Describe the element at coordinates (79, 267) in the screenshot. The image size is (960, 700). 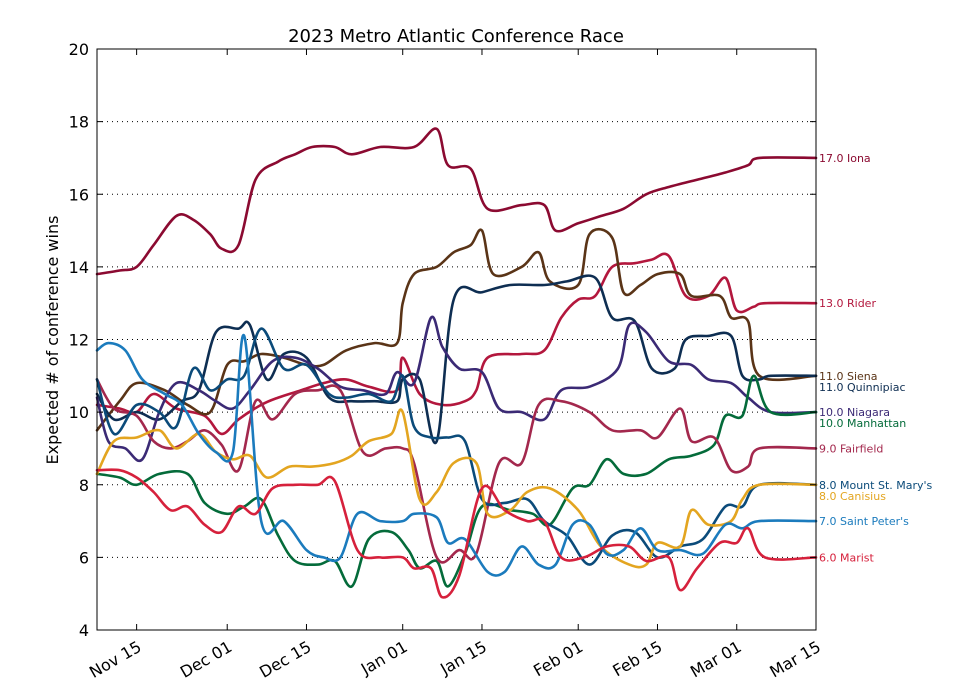
I see `y-tick-label-14: 14` at that location.